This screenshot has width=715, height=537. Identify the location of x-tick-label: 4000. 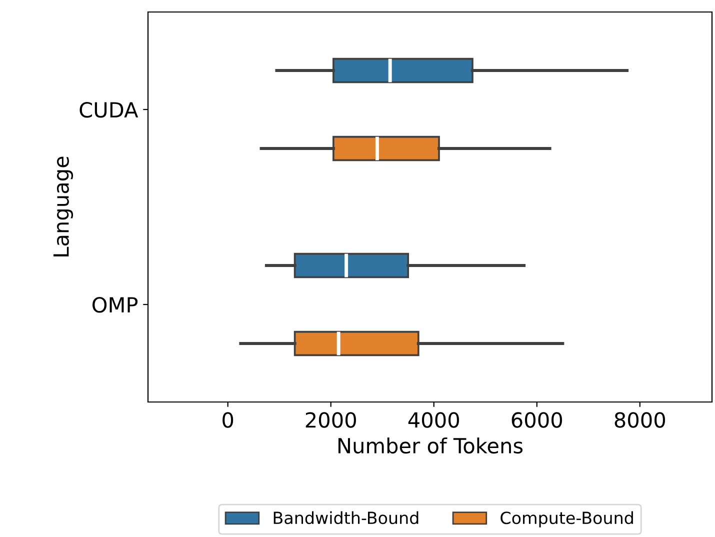
(433, 420).